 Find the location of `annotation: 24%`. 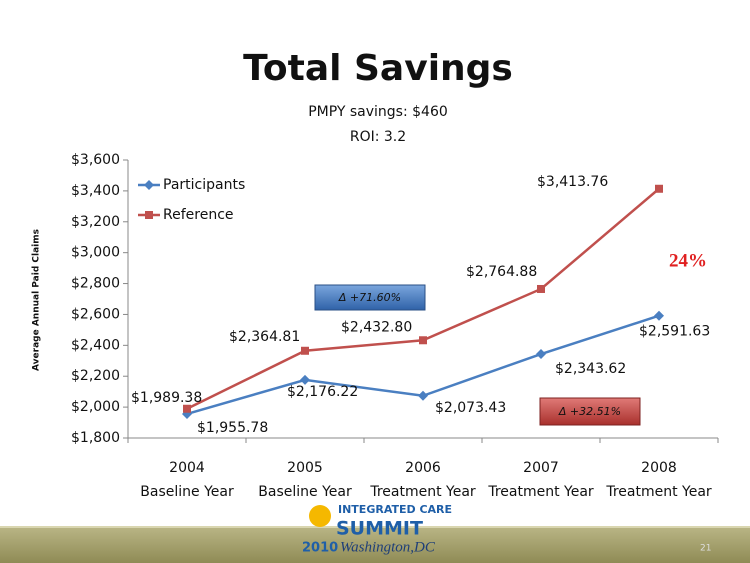

annotation: 24% is located at coordinates (688, 260).